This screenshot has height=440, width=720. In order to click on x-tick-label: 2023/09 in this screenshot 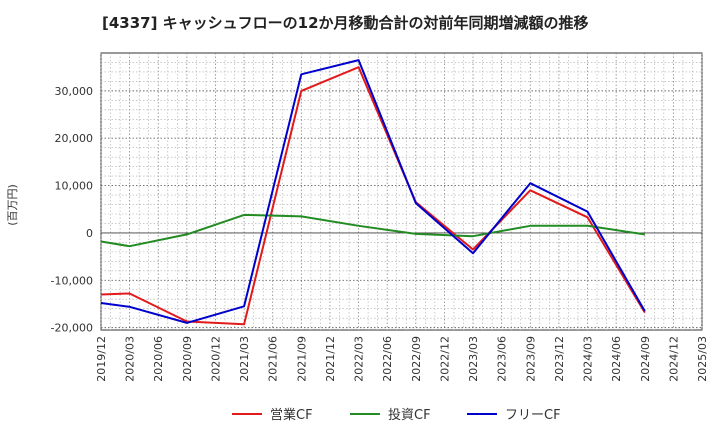, I will do `click(530, 359)`.